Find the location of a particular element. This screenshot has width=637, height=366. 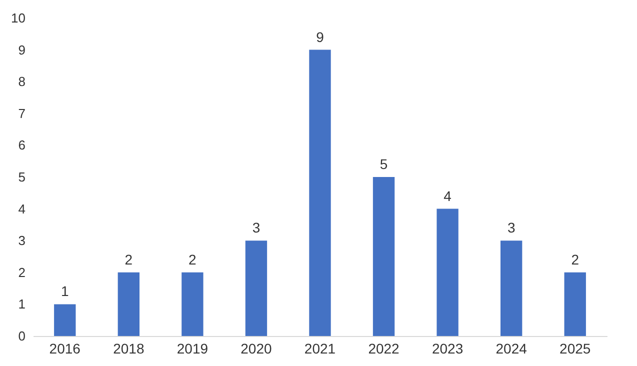

x-tick-label: 2024 is located at coordinates (512, 348).